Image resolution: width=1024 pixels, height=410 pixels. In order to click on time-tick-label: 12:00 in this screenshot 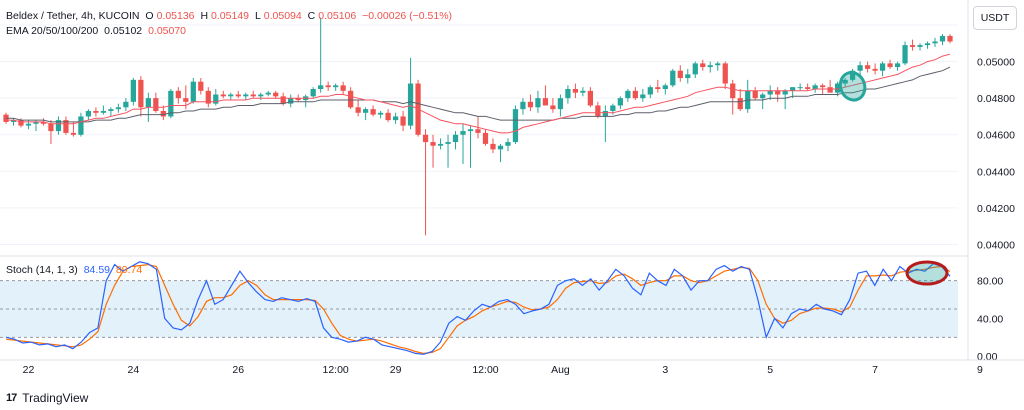, I will do `click(485, 370)`.